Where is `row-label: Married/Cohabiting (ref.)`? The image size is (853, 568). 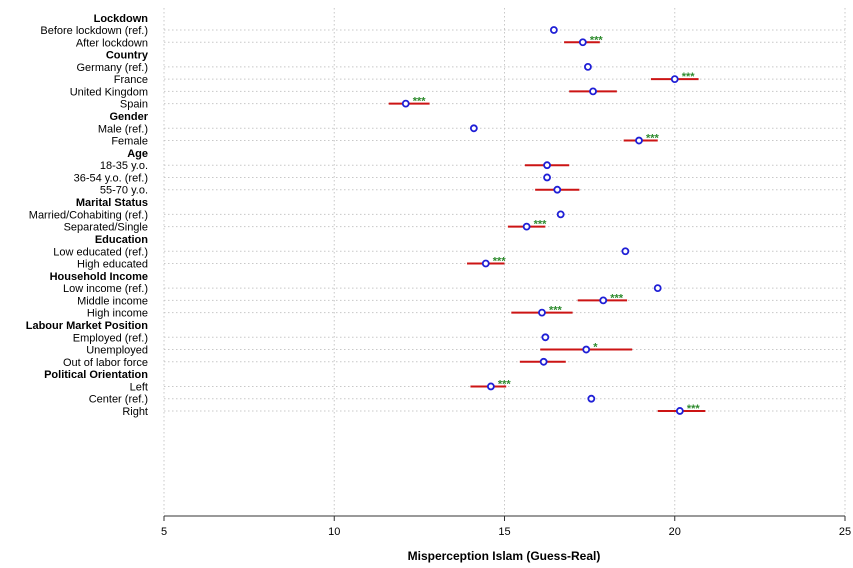
row-label: Married/Cohabiting (ref.) is located at coordinates (88, 215).